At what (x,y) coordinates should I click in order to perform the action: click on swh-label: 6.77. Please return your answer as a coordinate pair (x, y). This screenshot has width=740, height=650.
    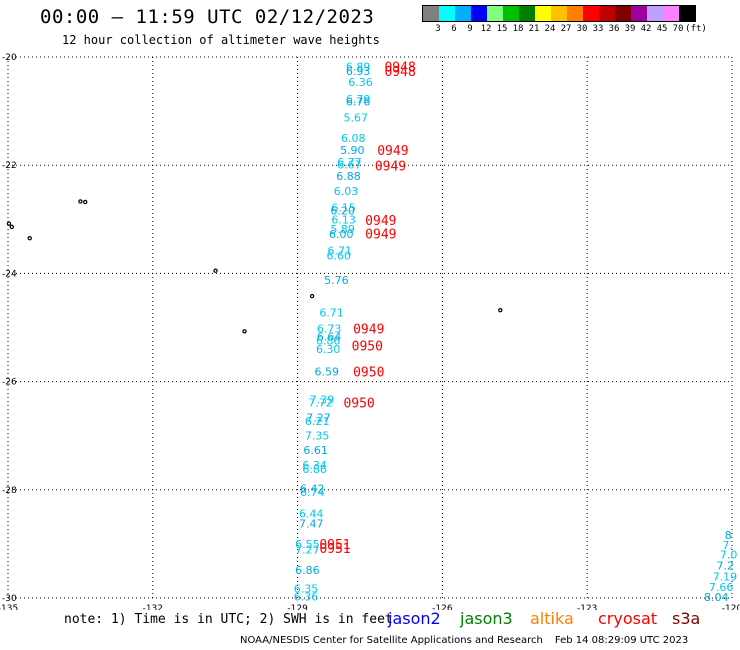
    Looking at the image, I should click on (349, 162).